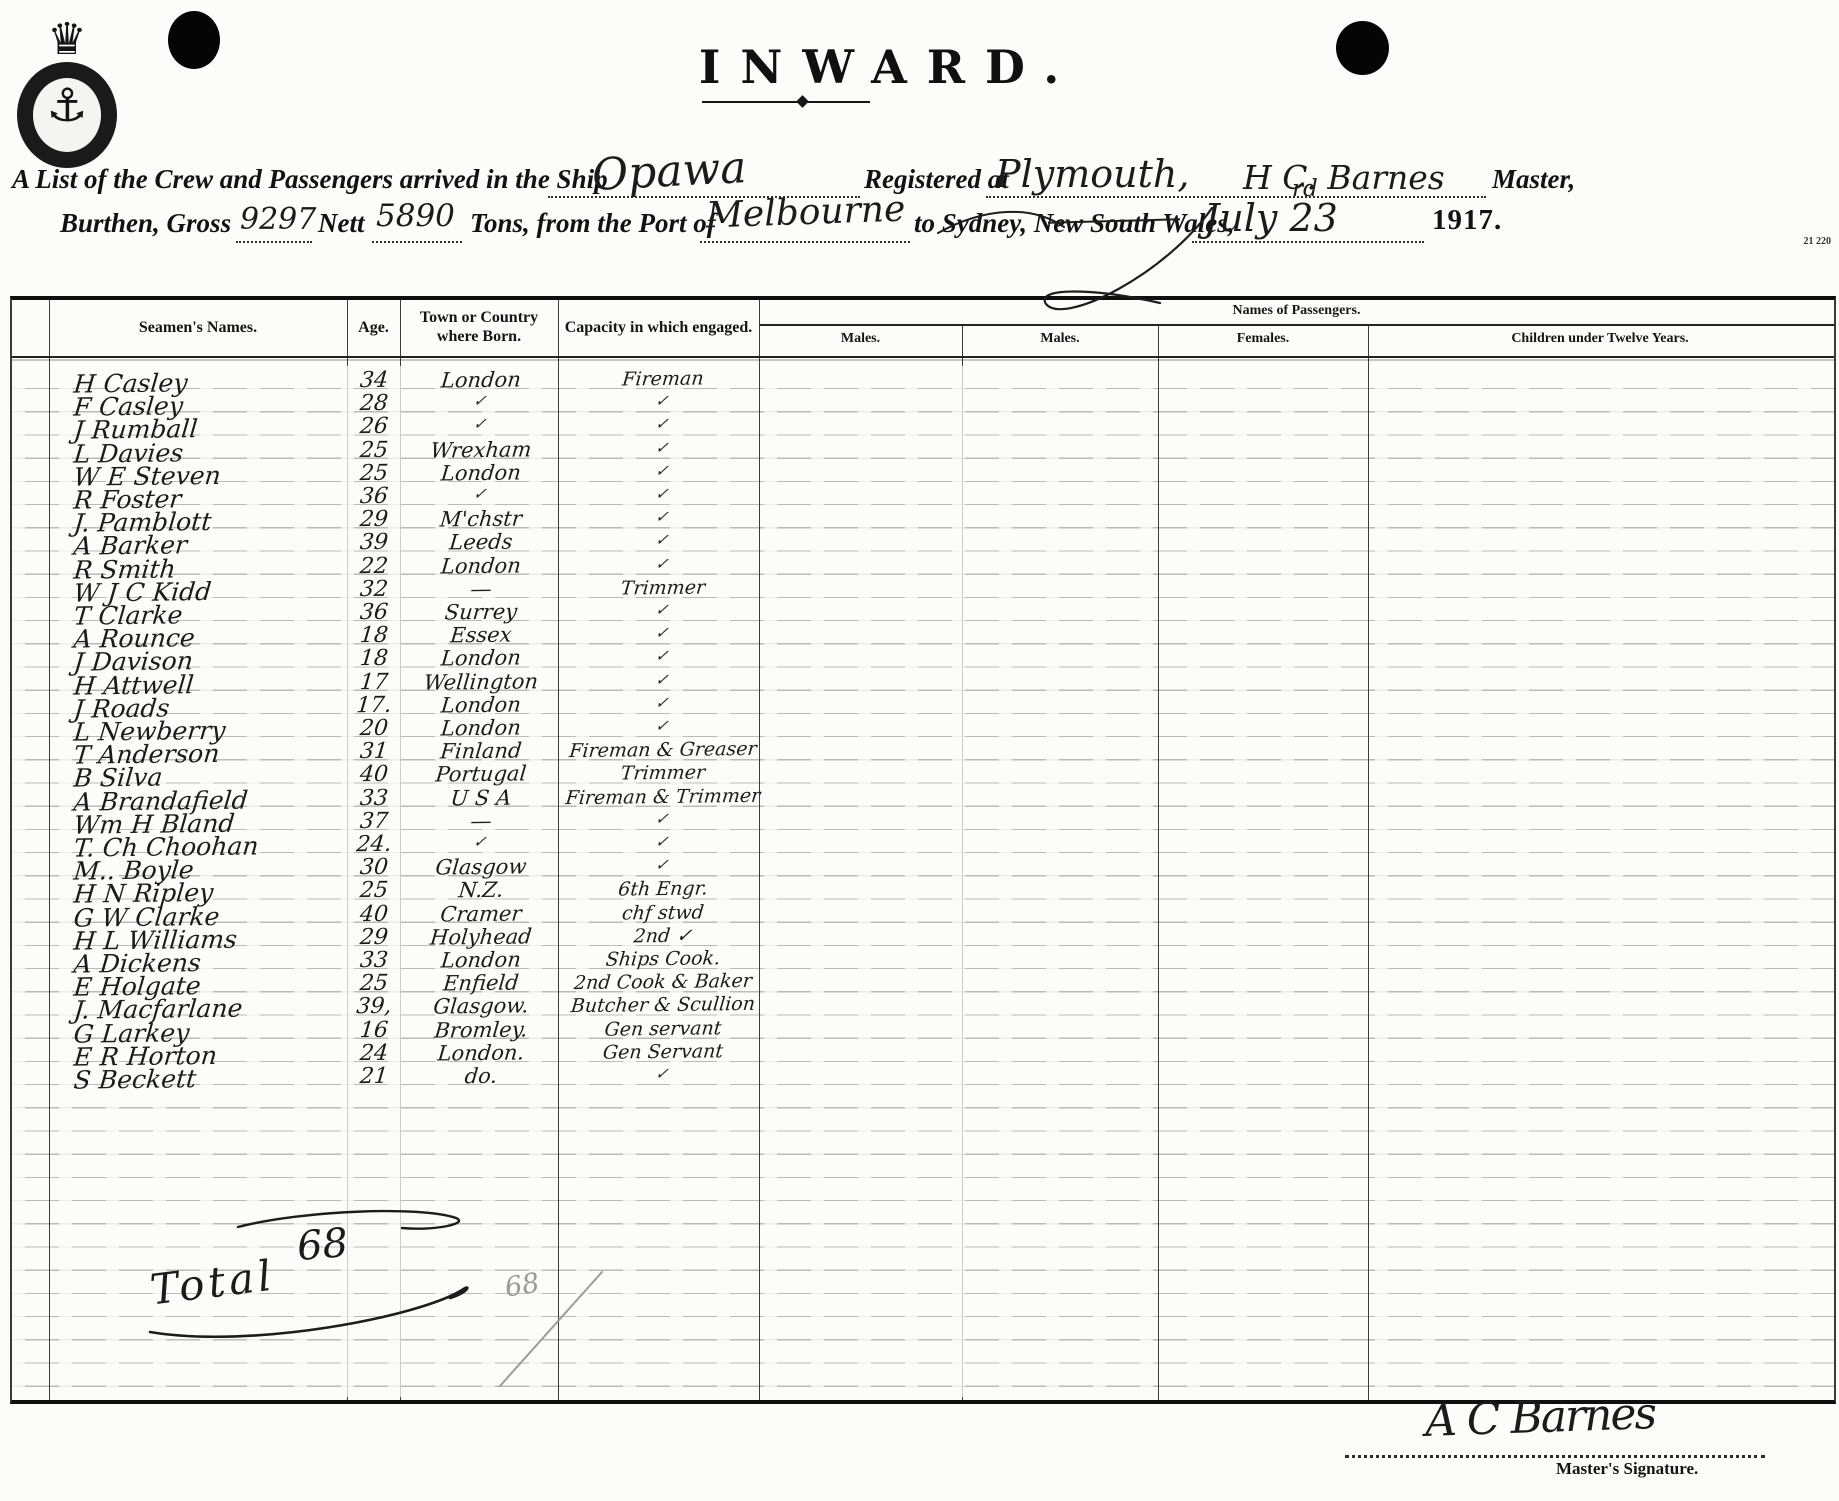 The image size is (1839, 1501). What do you see at coordinates (198, 327) in the screenshot?
I see `col-header-seamens-names: Seamen's Names.` at bounding box center [198, 327].